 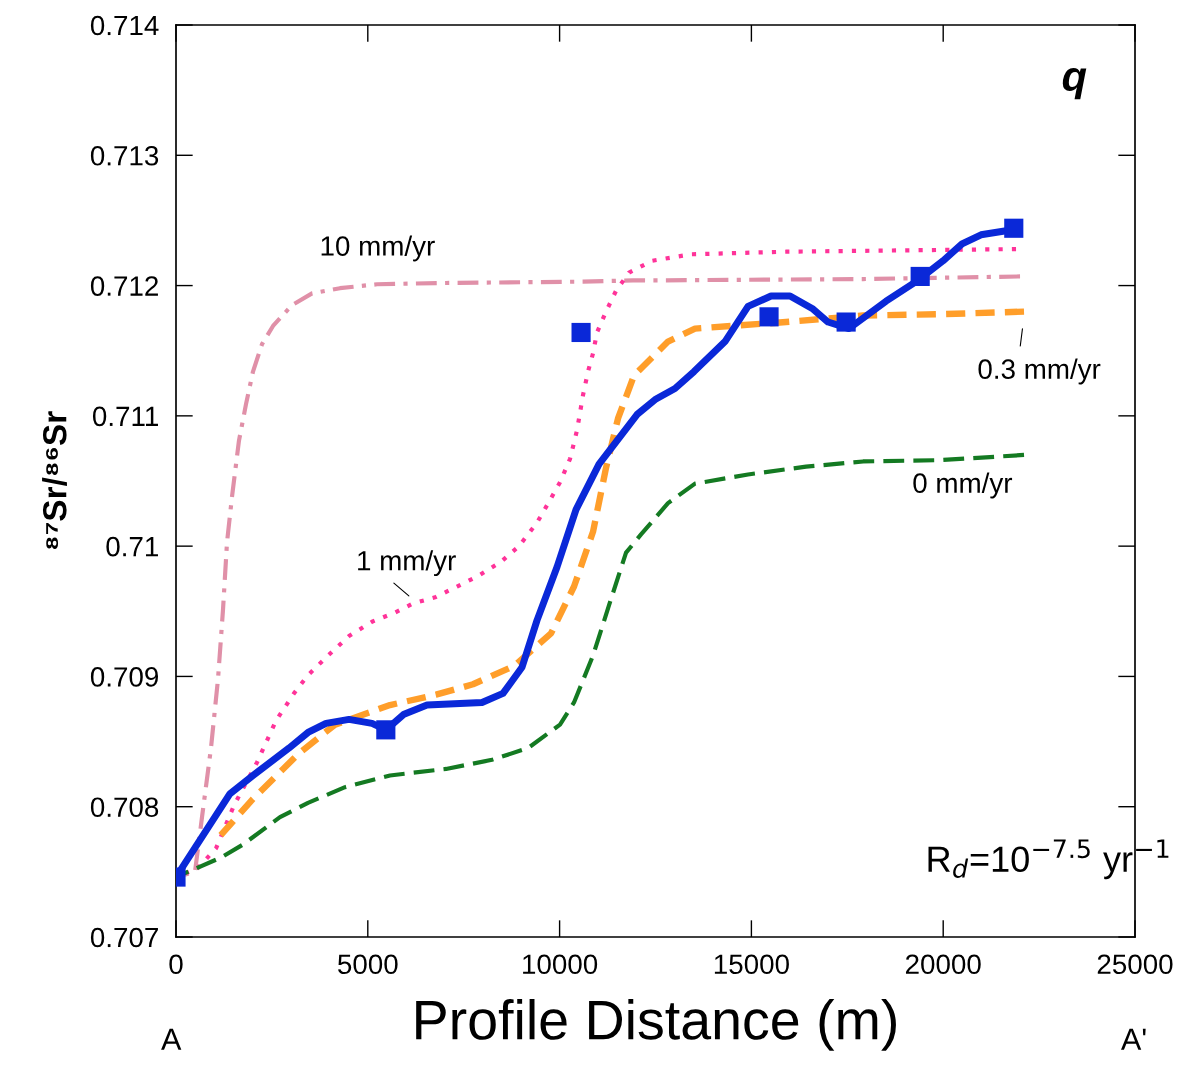 I want to click on y-tick-label: 0.713, so click(x=124, y=155).